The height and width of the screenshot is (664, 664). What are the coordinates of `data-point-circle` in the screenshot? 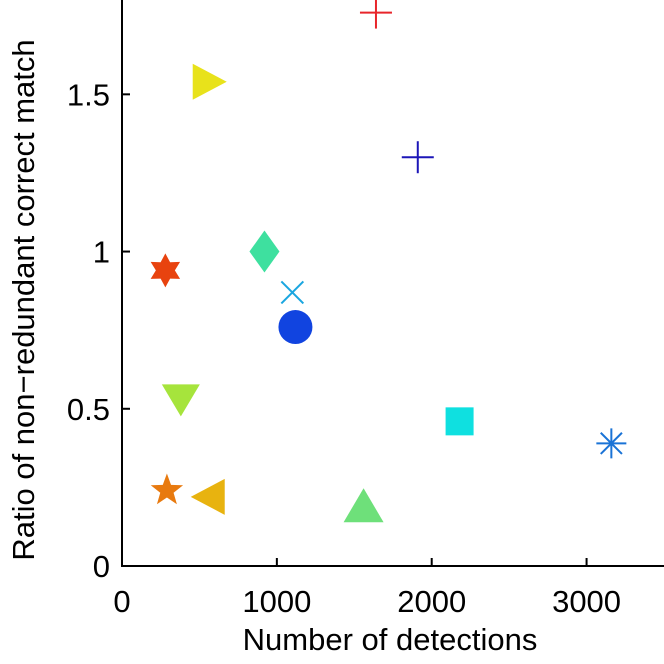 It's located at (295, 327).